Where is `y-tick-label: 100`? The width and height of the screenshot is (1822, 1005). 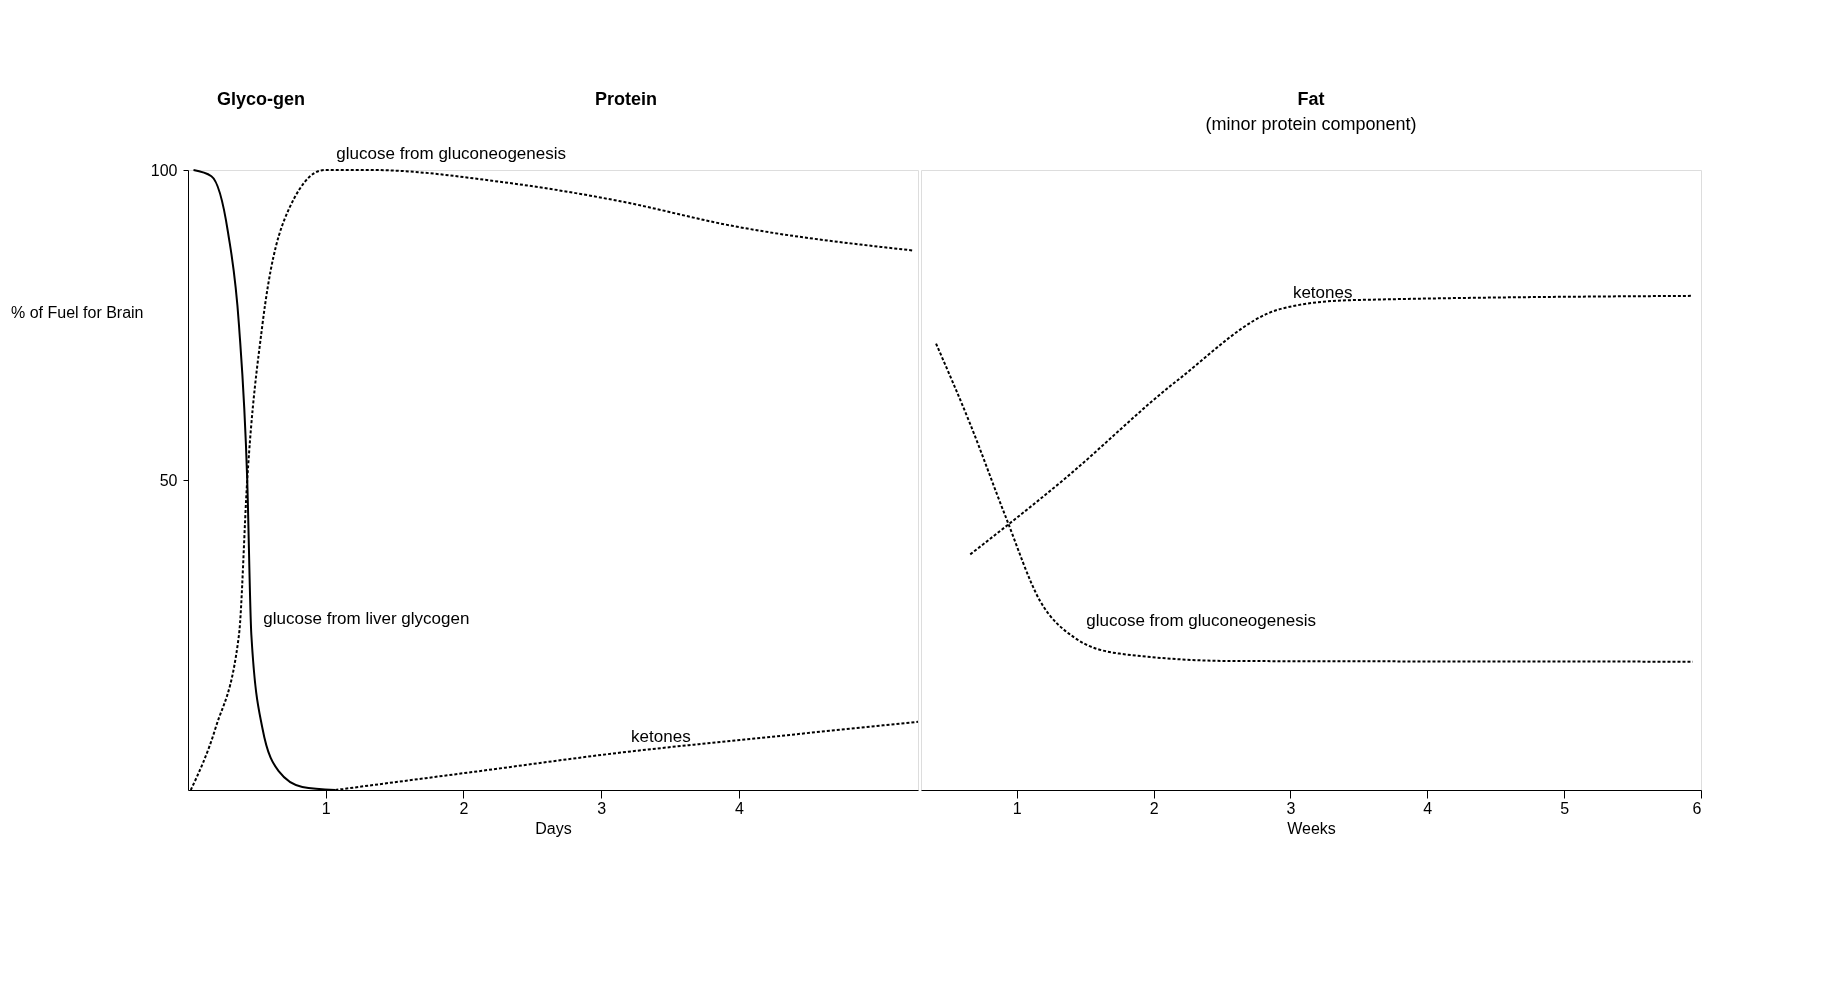
y-tick-label: 100 is located at coordinates (164, 170).